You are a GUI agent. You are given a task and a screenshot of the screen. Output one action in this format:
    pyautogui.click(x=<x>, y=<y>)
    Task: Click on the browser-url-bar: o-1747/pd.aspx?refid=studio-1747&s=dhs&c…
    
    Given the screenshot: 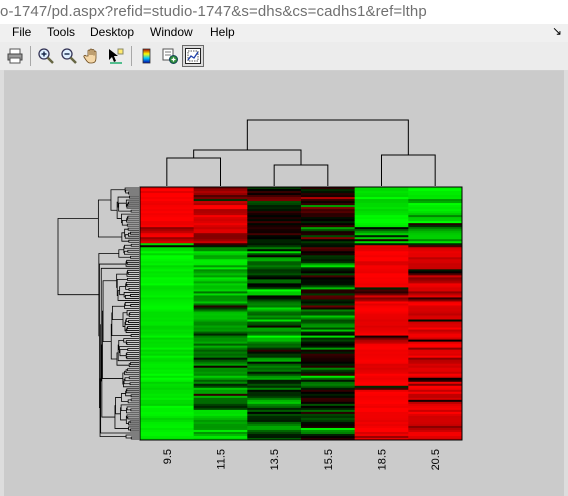 What is the action you would take?
    pyautogui.click(x=284, y=12)
    